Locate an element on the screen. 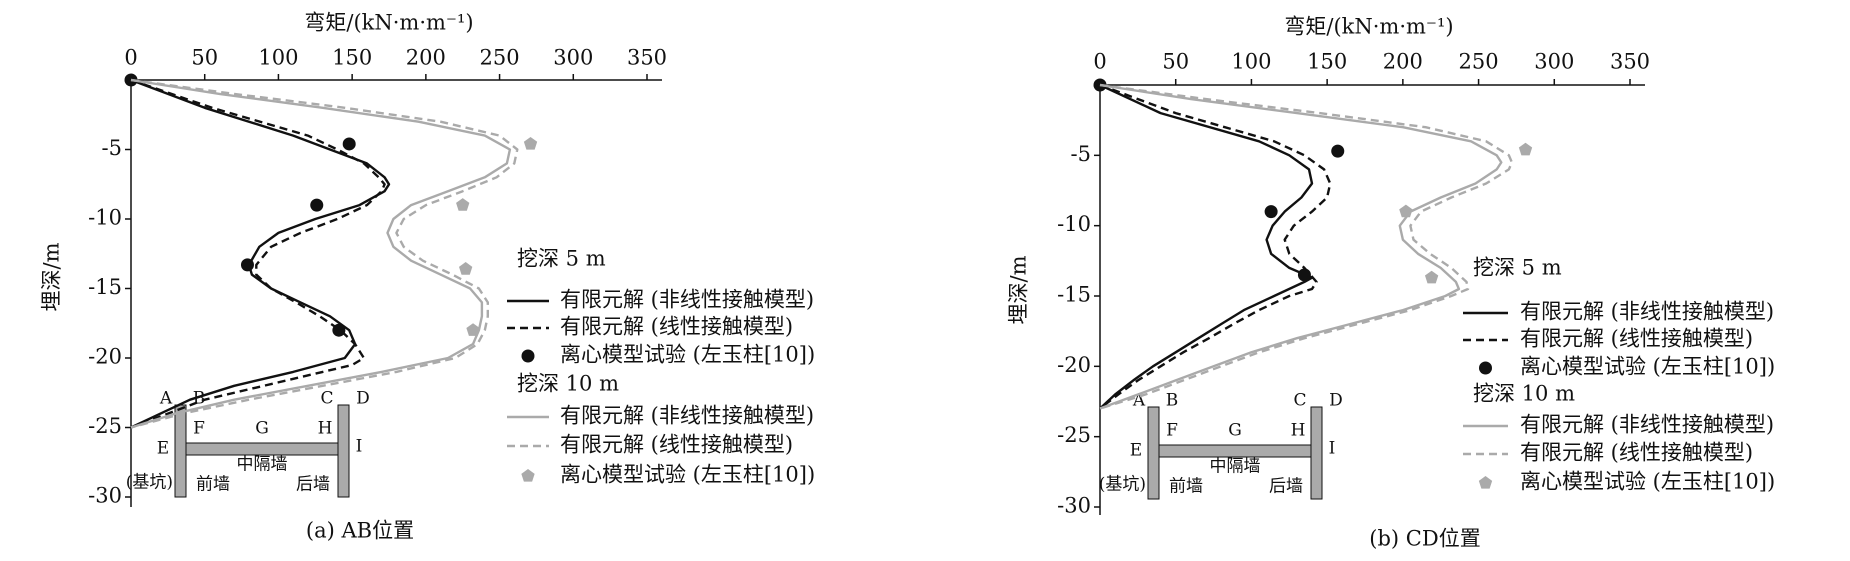  inset-point-label: H is located at coordinates (325, 429).